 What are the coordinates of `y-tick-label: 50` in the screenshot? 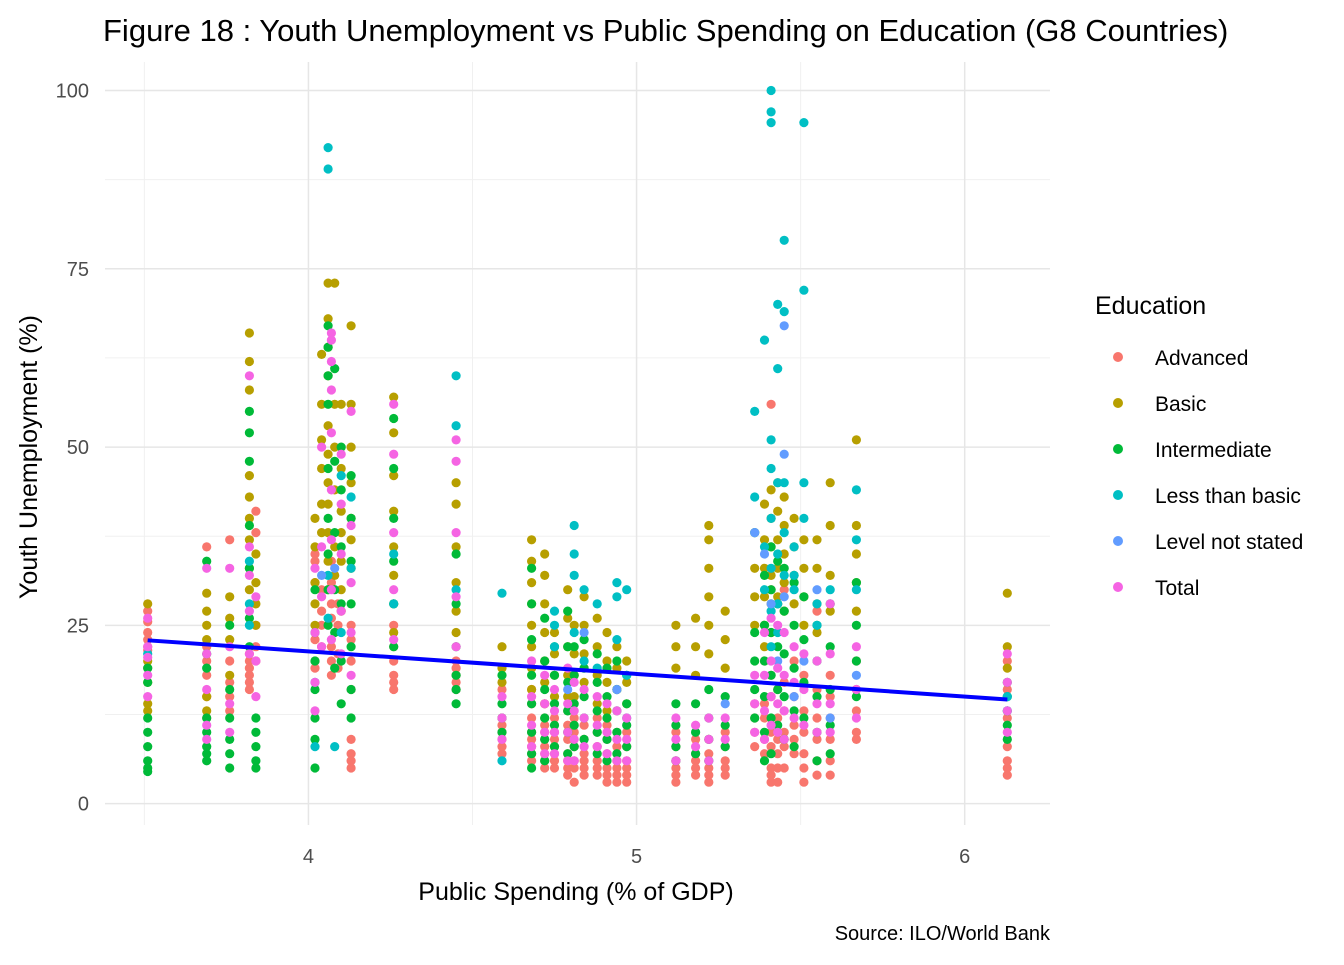 It's located at (78, 448).